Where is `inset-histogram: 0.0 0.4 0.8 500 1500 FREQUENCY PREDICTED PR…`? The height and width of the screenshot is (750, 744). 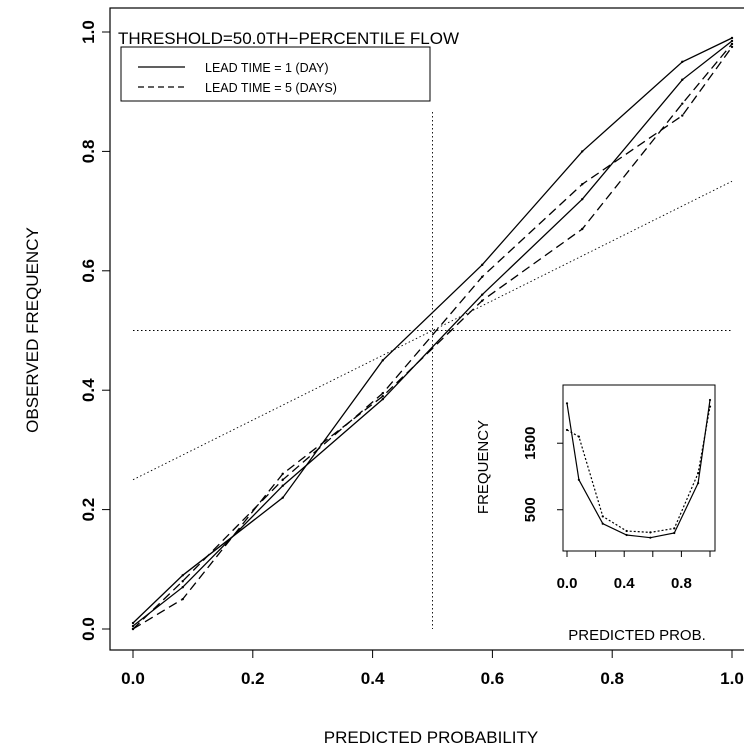
inset-histogram: 0.0 0.4 0.8 500 1500 FREQUENCY PREDICTED PR… is located at coordinates (595, 514).